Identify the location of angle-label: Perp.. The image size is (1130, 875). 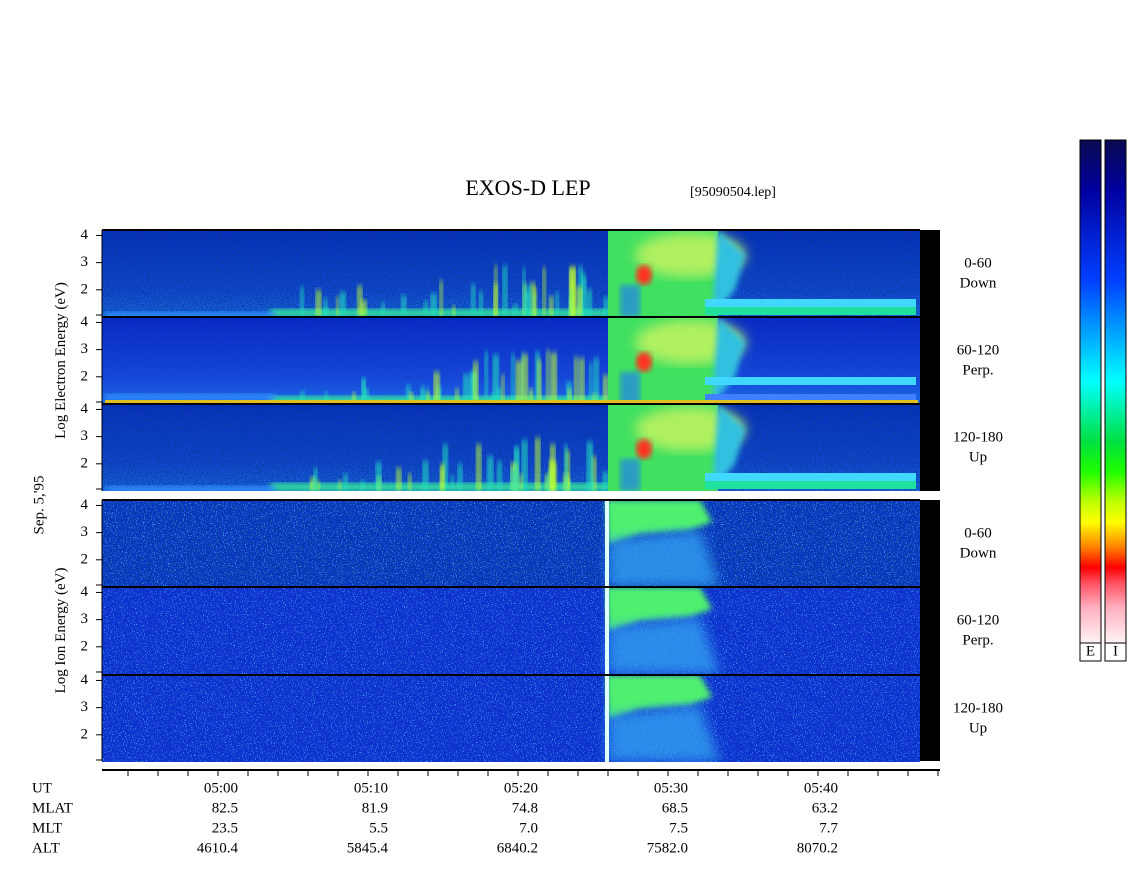
(977, 640).